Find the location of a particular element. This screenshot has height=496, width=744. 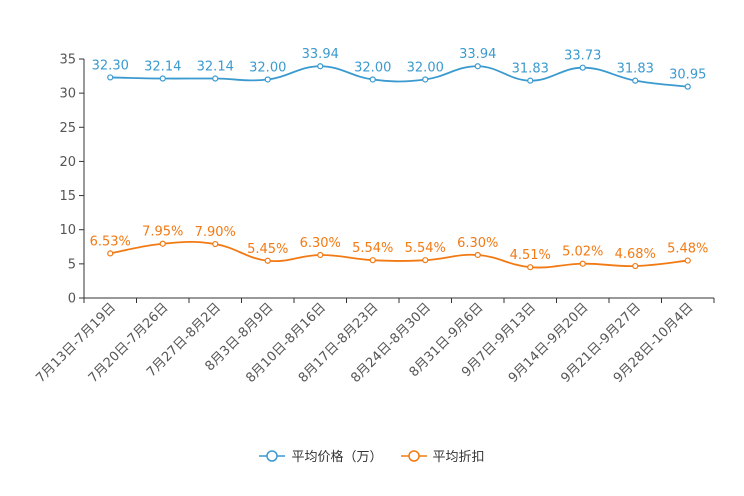

legend-item-discount: 平均折扣 is located at coordinates (442, 455).